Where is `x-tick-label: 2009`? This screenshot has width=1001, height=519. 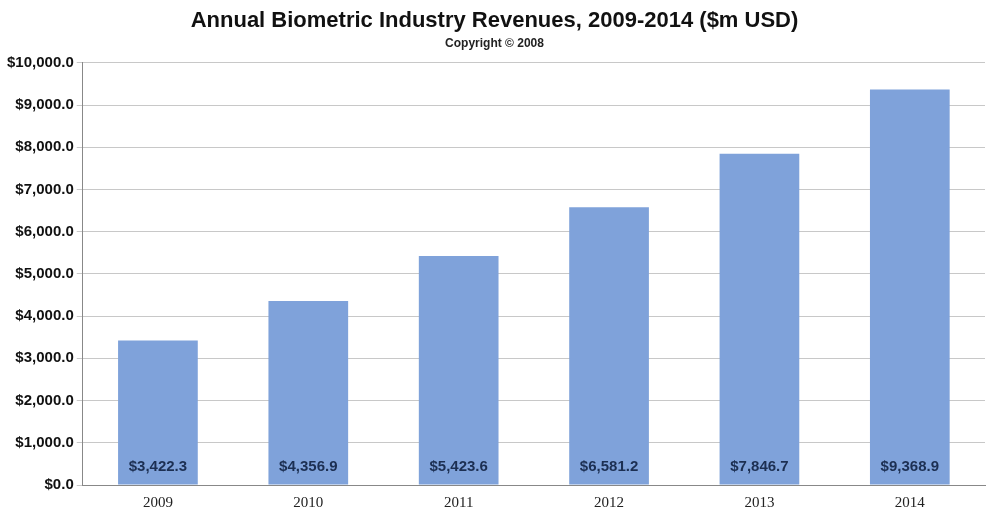
x-tick-label: 2009 is located at coordinates (157, 501).